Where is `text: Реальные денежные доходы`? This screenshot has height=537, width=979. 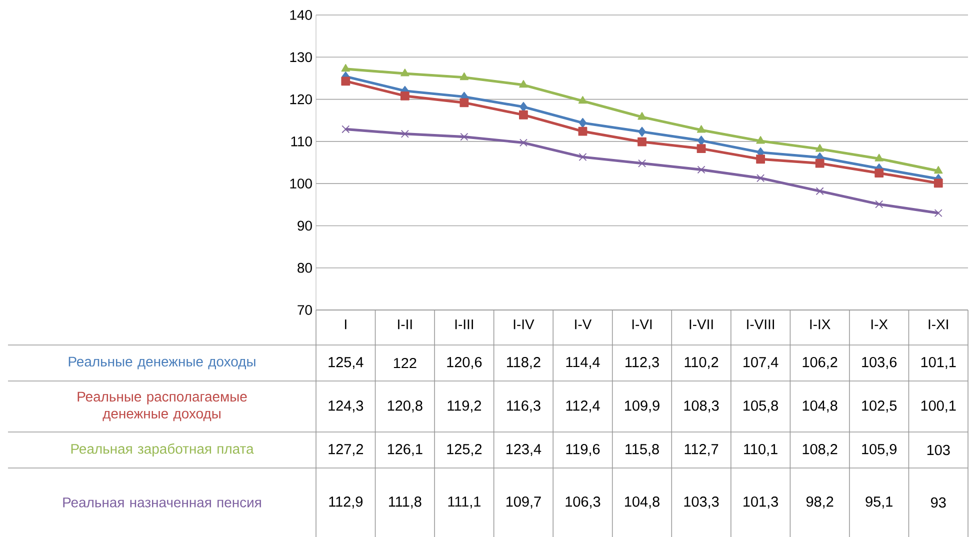
text: Реальные денежные доходы is located at coordinates (162, 362).